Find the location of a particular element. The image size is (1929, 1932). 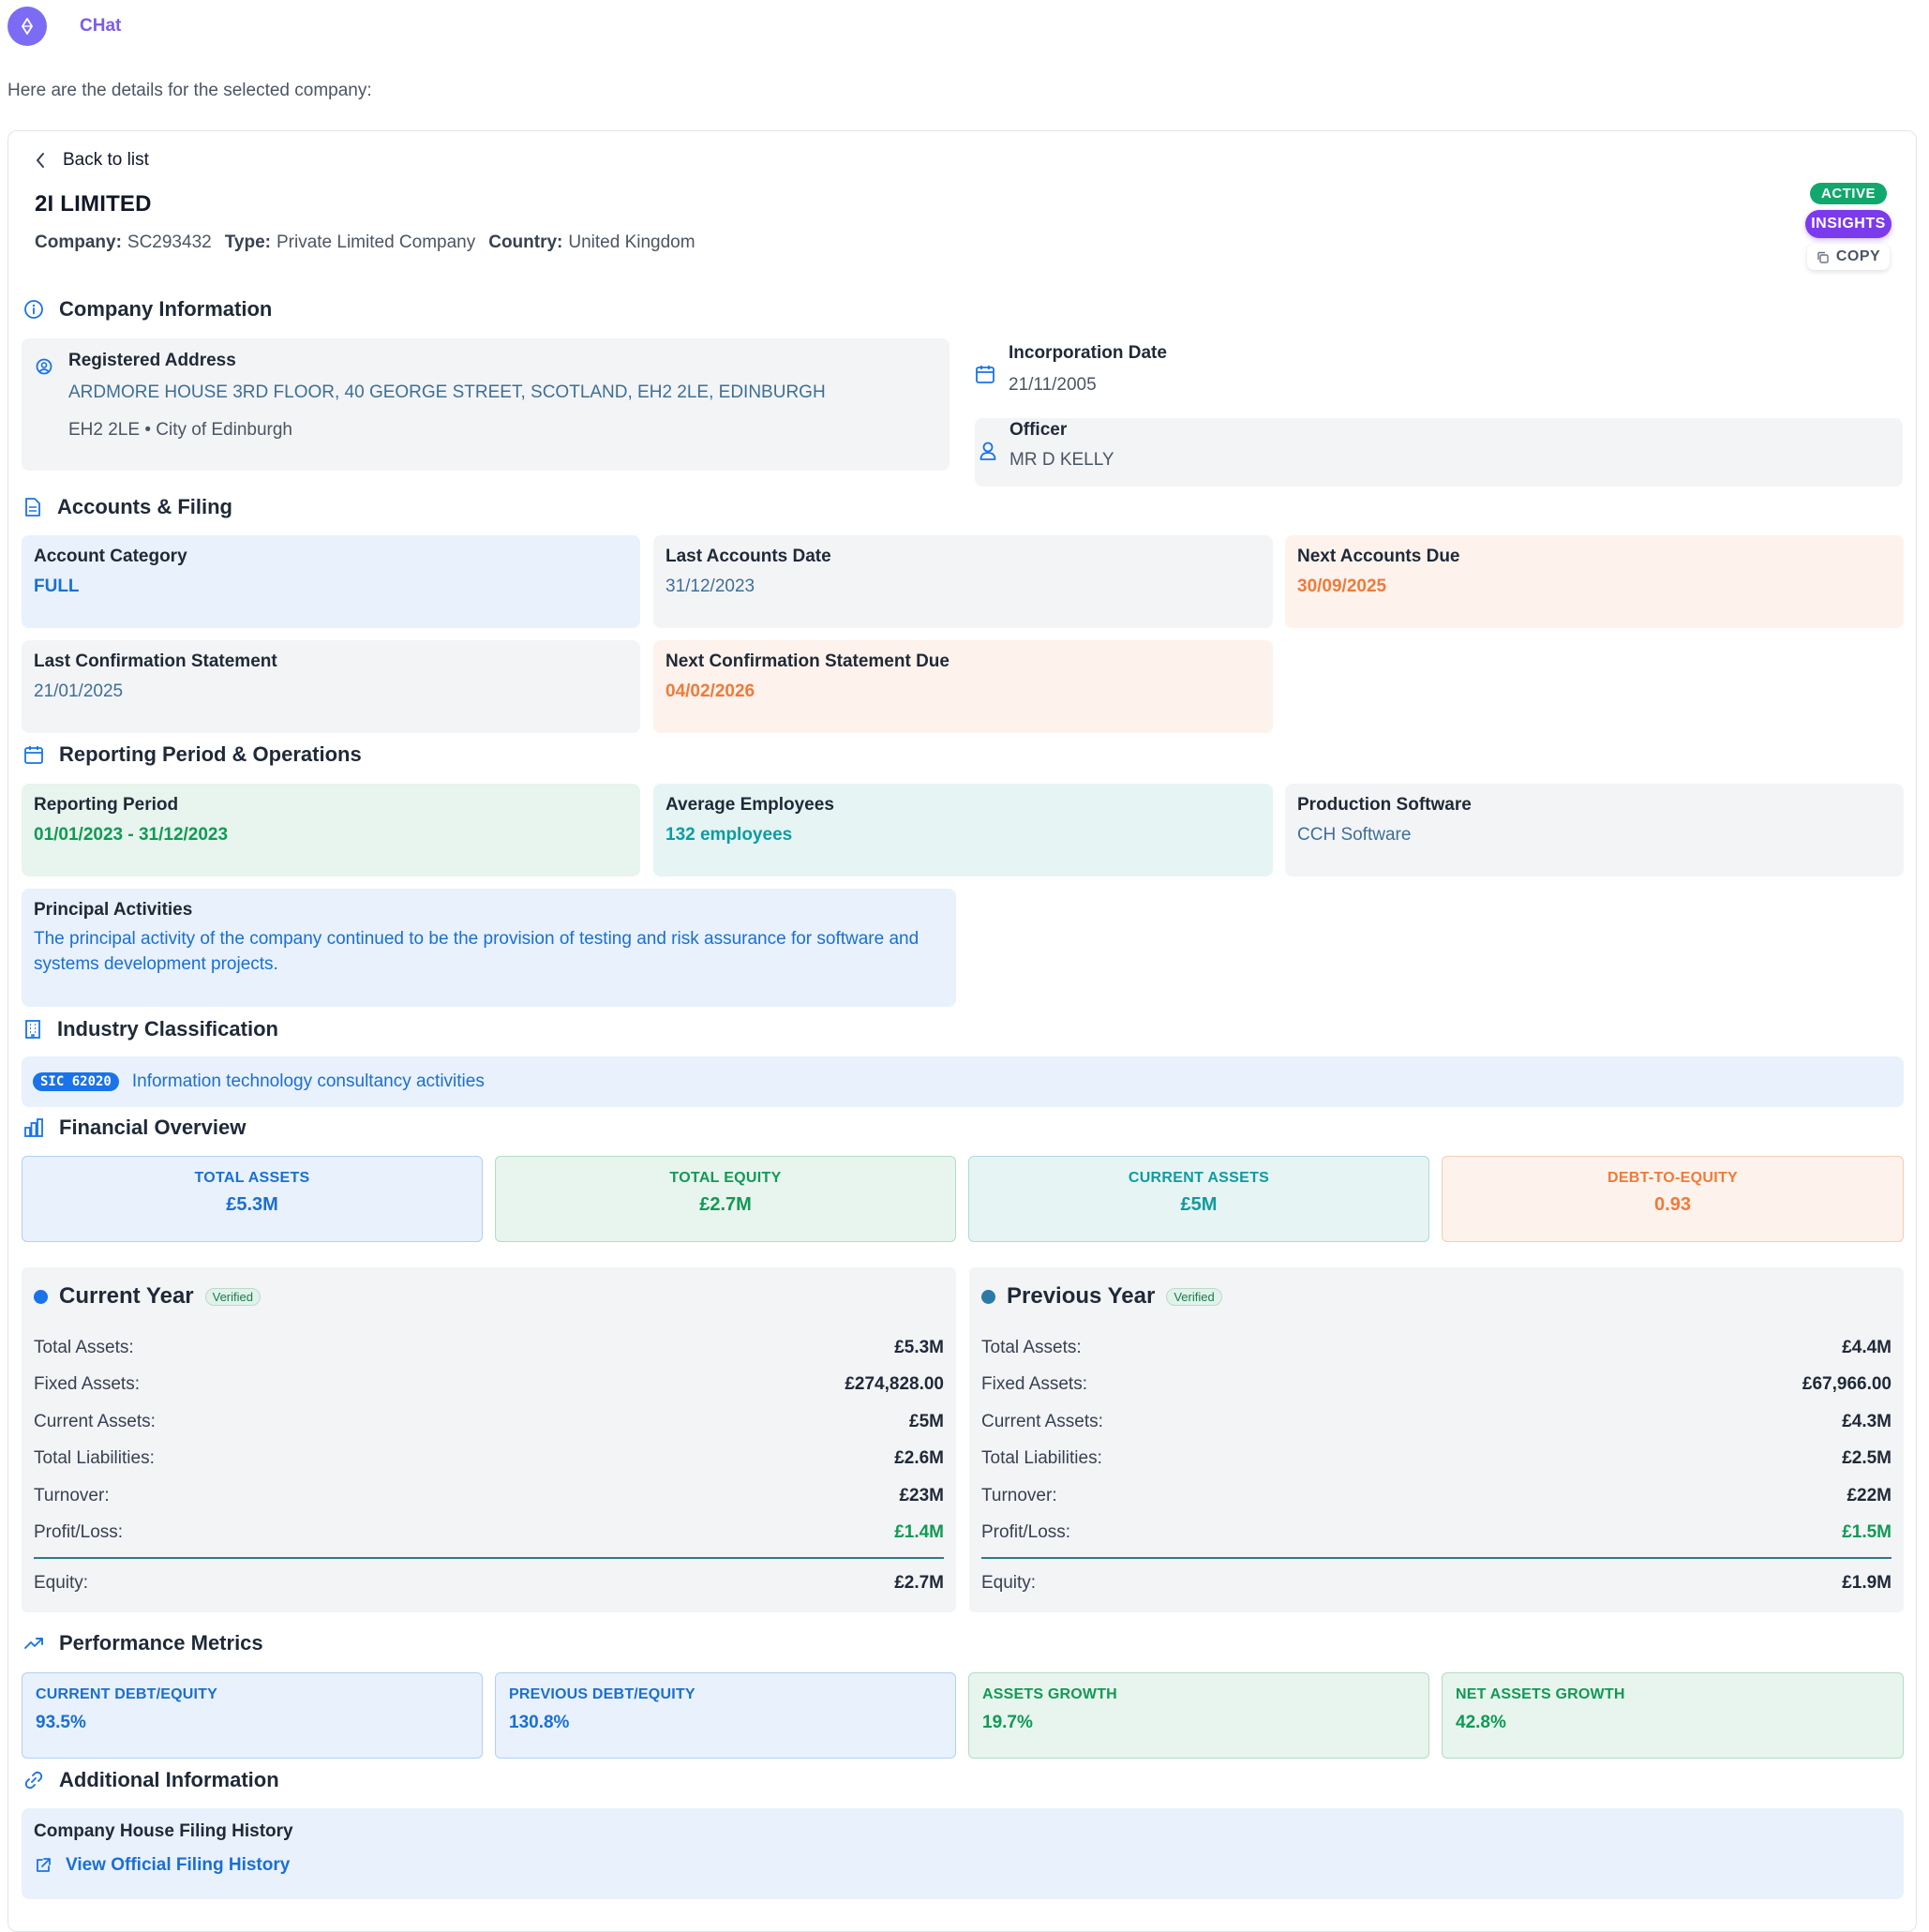

metric-assets-growth: ASSETS GROWTH 19.7% is located at coordinates (1198, 1716).